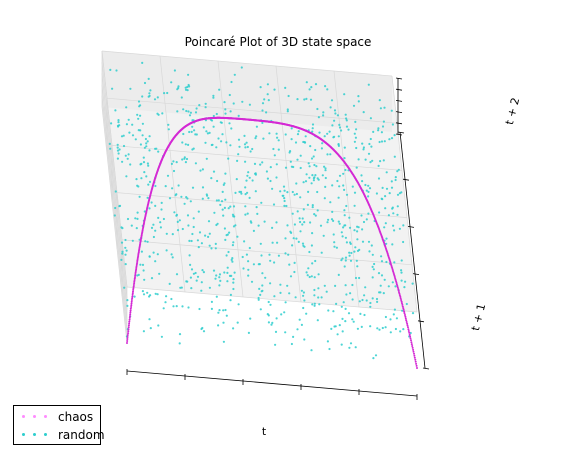  Describe the element at coordinates (478, 317) in the screenshot. I see `y-axis-label: t + 1` at that location.